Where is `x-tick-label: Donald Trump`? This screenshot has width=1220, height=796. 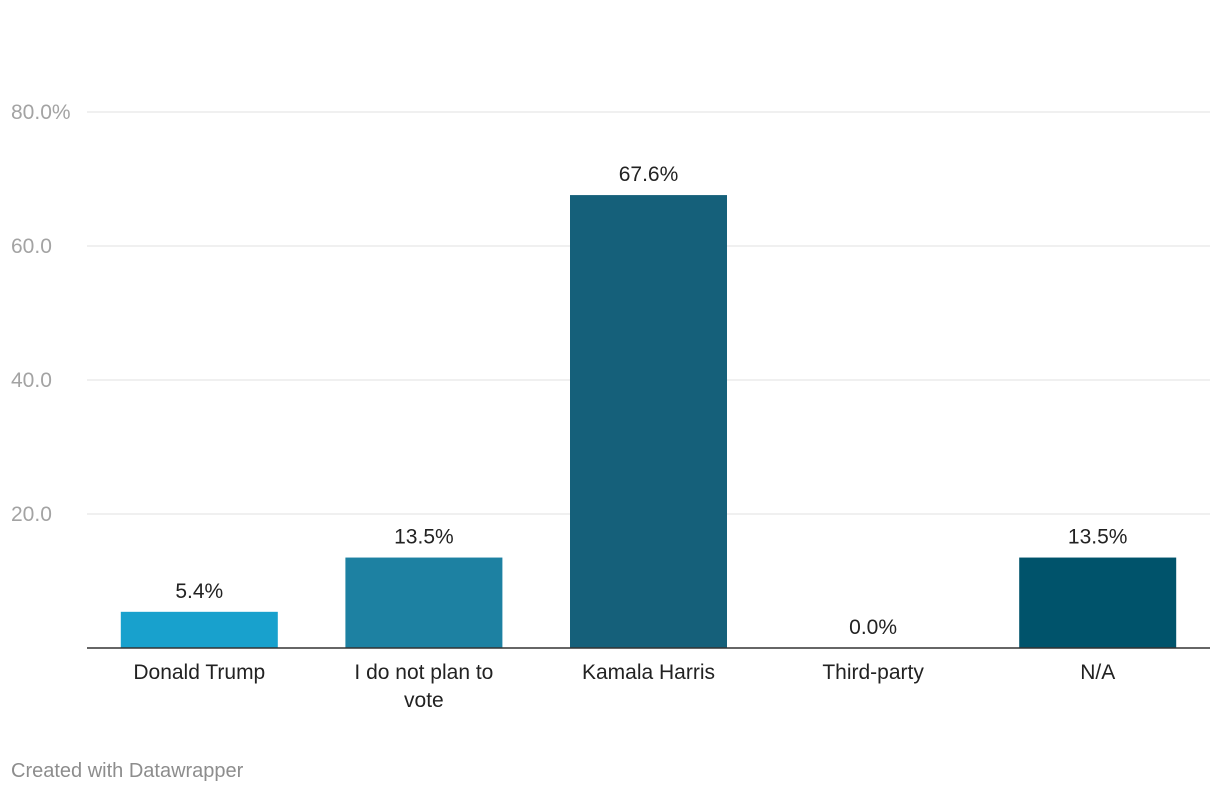 x-tick-label: Donald Trump is located at coordinates (199, 672).